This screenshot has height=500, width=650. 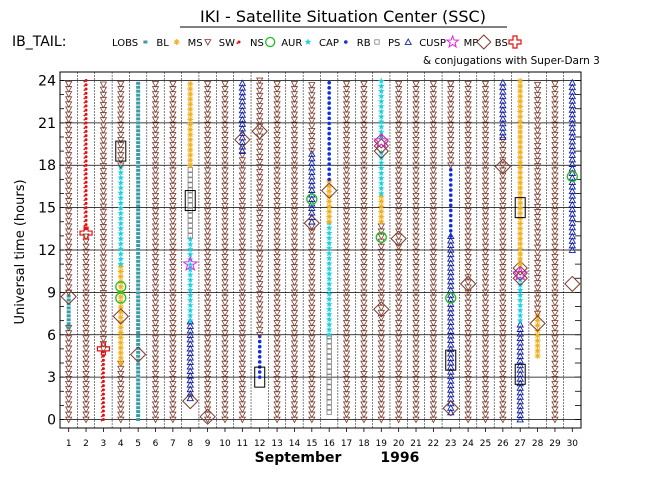 I want to click on x-tick-label: 28, so click(x=538, y=444).